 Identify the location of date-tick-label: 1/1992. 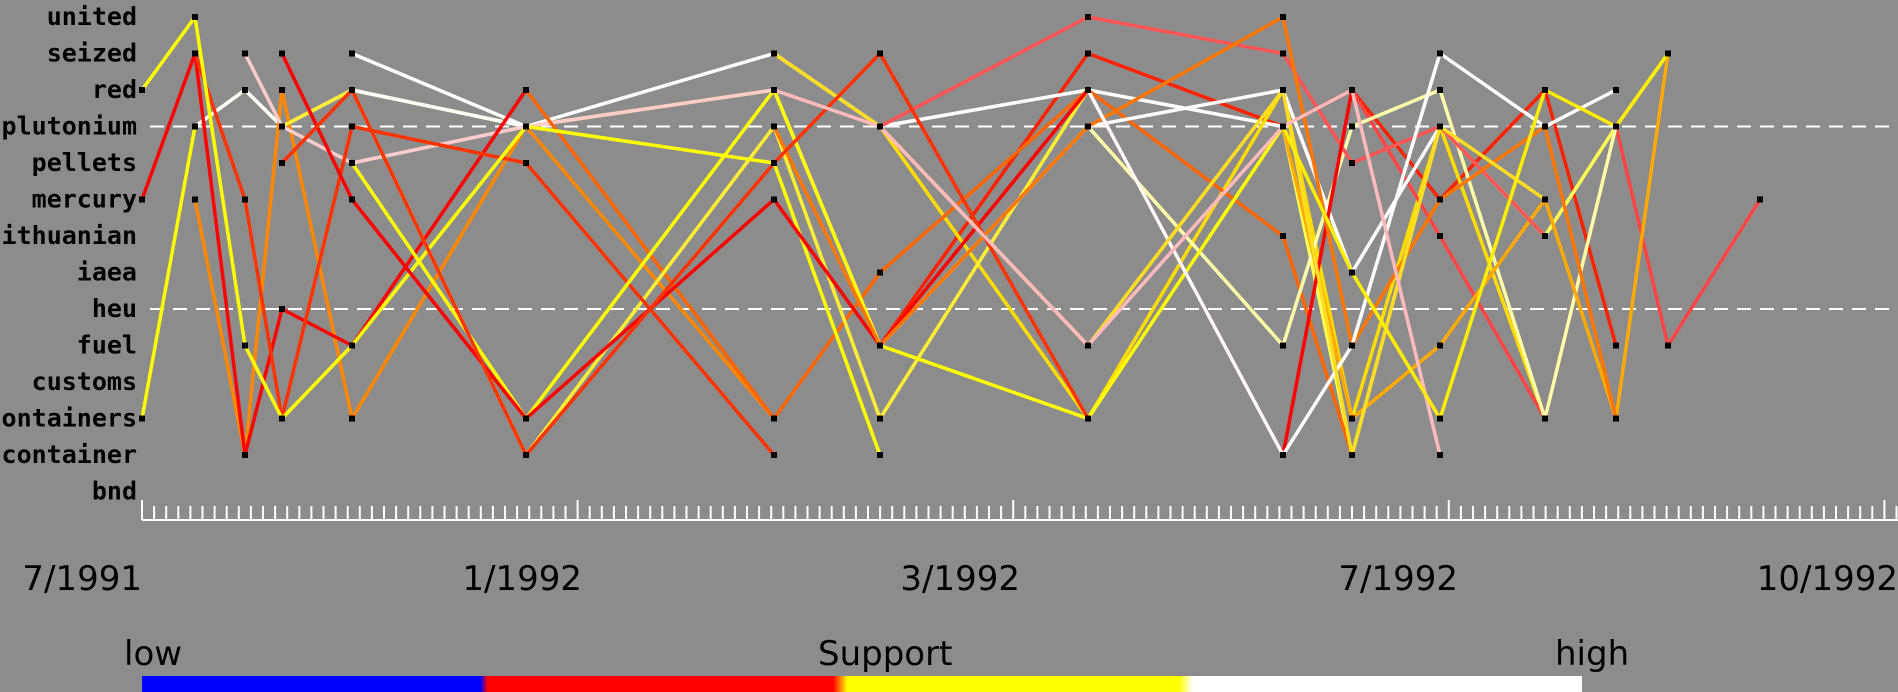
(522, 579).